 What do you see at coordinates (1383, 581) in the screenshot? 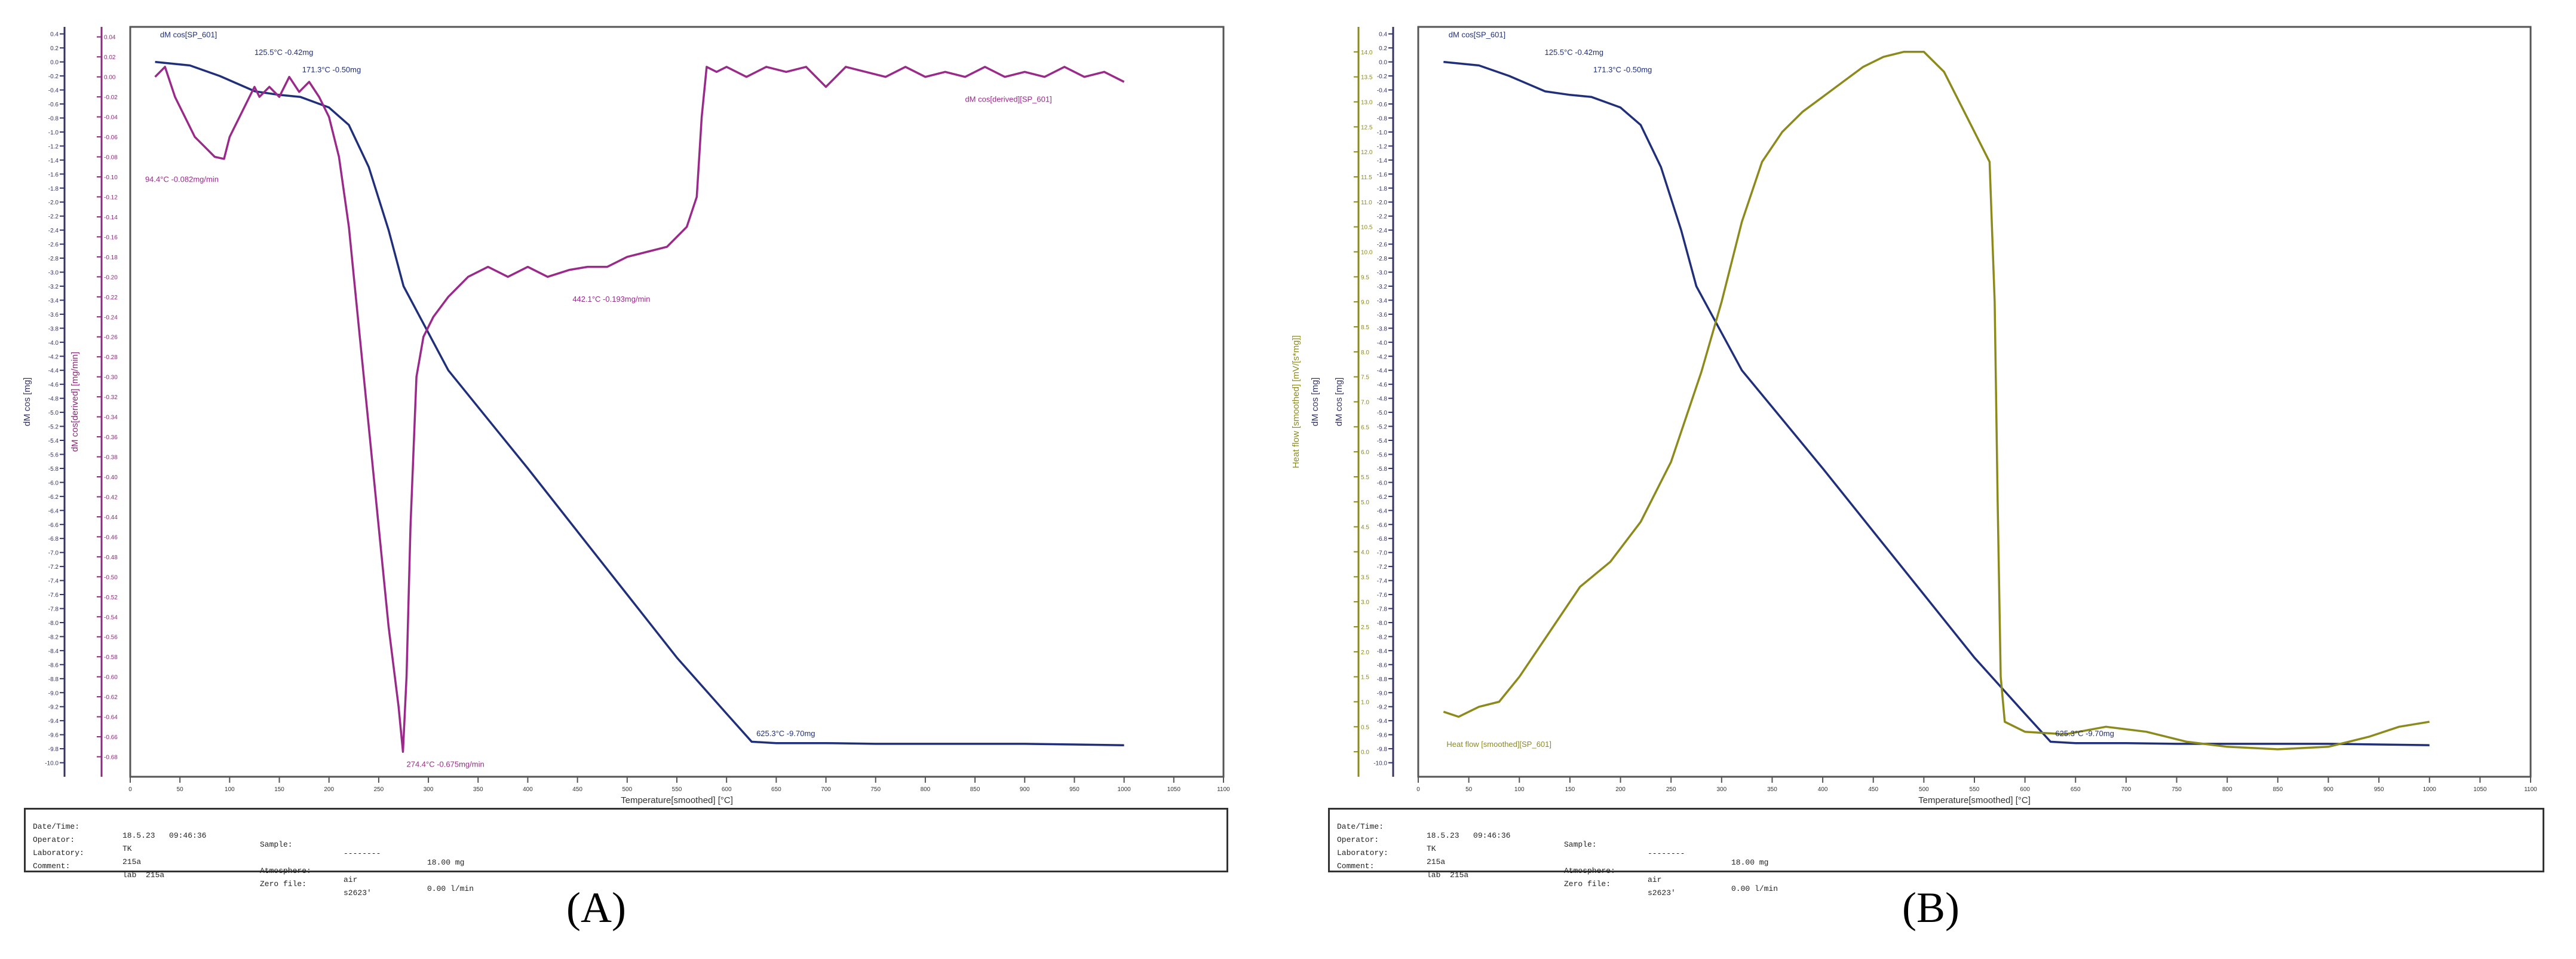
I see `y-tick-label: -7.4` at bounding box center [1383, 581].